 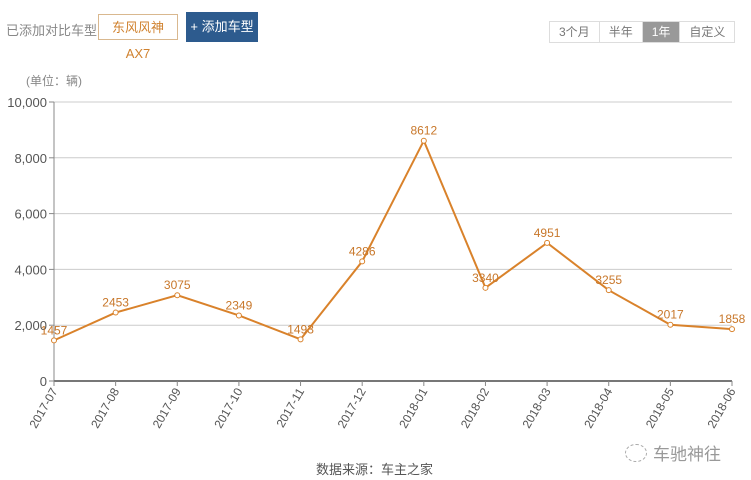 I want to click on range-custom: 自定义, so click(x=707, y=32).